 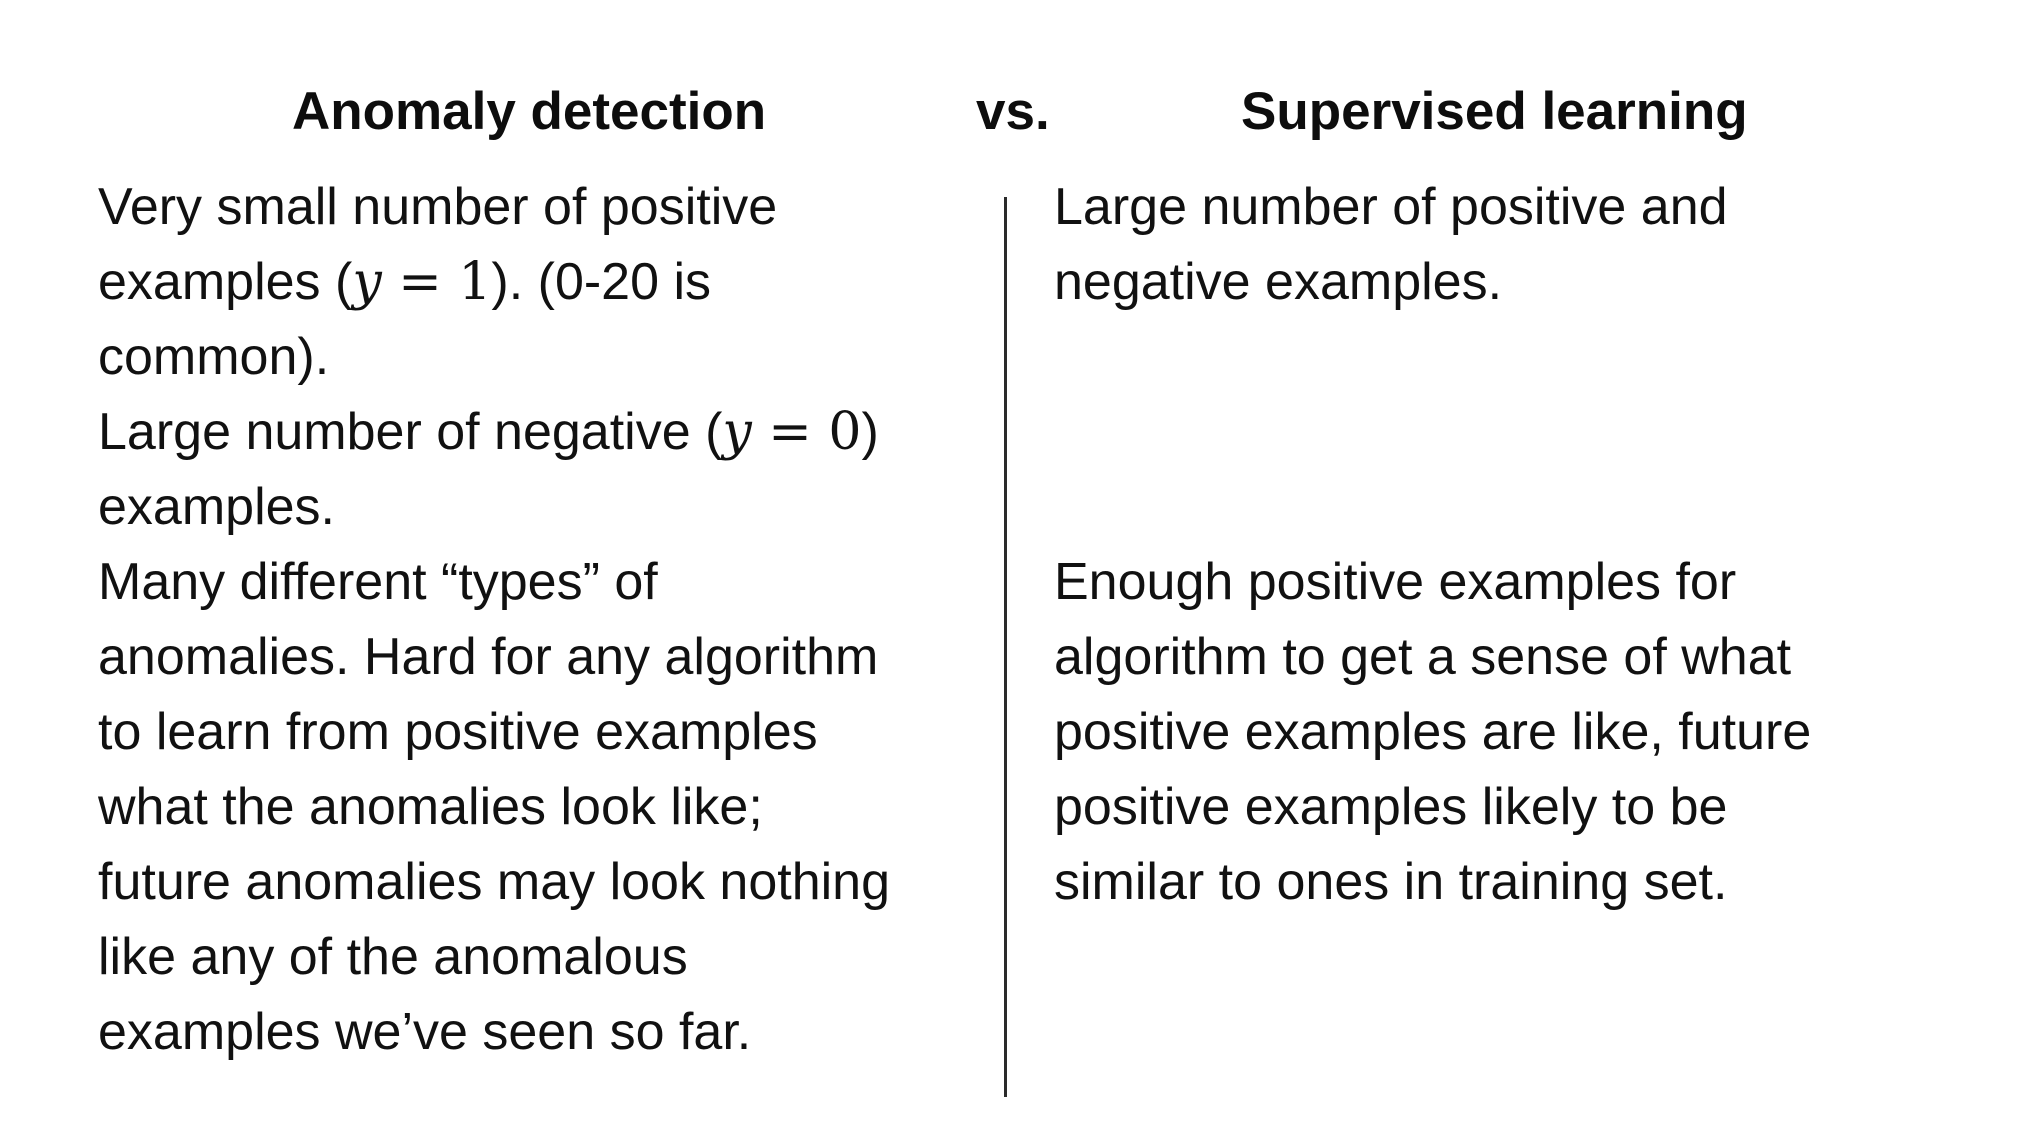 I want to click on left-line-12: examples we’ve seen so far., so click(x=425, y=1032).